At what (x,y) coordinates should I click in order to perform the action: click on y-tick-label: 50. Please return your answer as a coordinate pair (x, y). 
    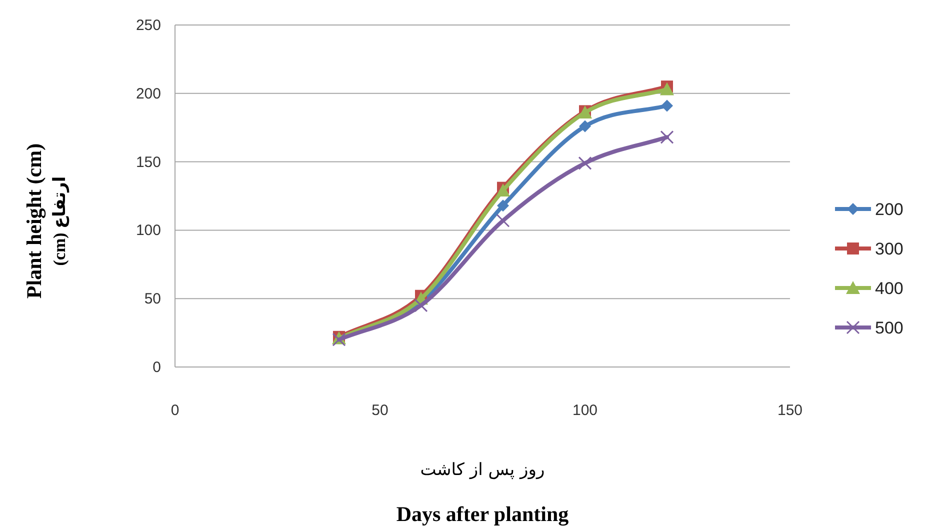
    Looking at the image, I should click on (152, 299).